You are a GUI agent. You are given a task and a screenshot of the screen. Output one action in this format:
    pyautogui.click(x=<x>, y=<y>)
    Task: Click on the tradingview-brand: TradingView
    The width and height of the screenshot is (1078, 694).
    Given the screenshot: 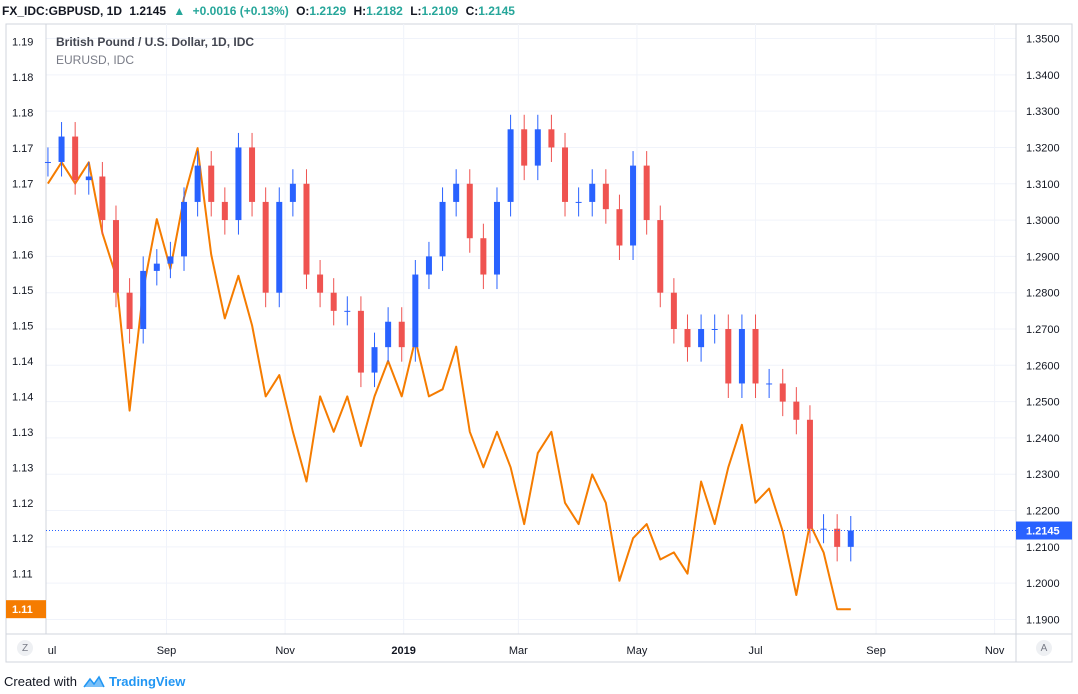 What is the action you would take?
    pyautogui.click(x=147, y=681)
    